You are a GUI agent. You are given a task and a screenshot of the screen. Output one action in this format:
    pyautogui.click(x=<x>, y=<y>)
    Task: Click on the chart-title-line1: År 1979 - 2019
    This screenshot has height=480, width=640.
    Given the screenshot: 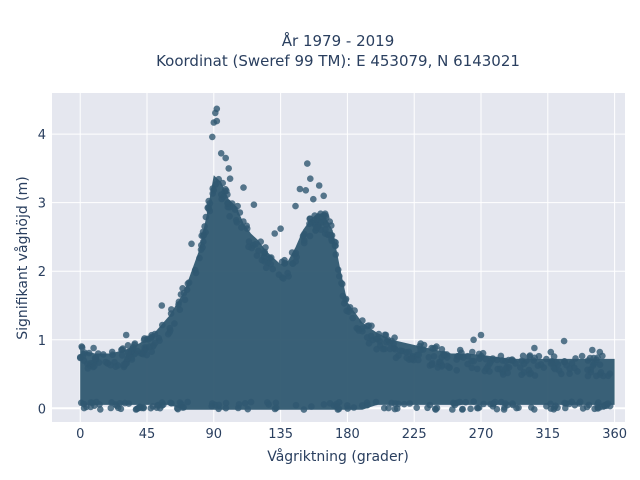 What is the action you would take?
    pyautogui.click(x=338, y=40)
    